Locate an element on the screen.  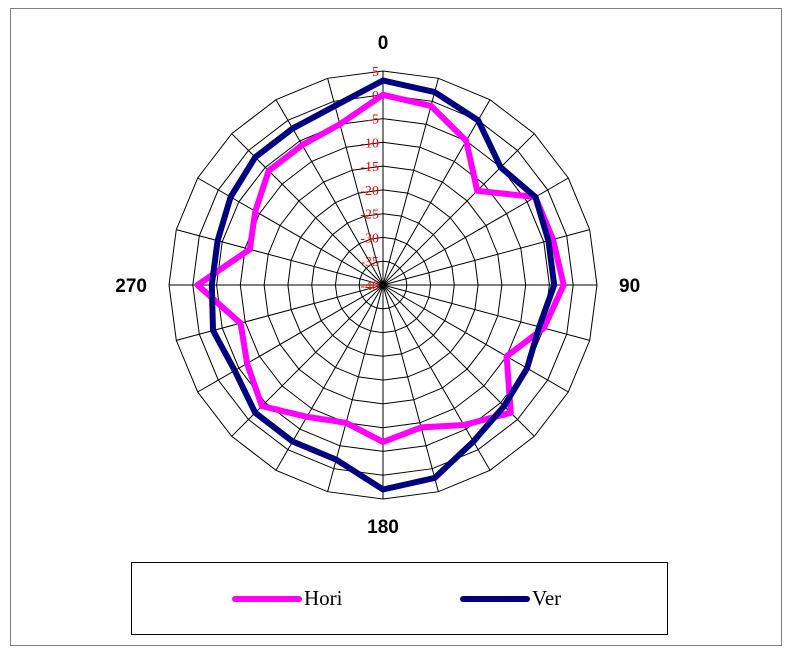
legend-label-ver: Ver is located at coordinates (547, 598).